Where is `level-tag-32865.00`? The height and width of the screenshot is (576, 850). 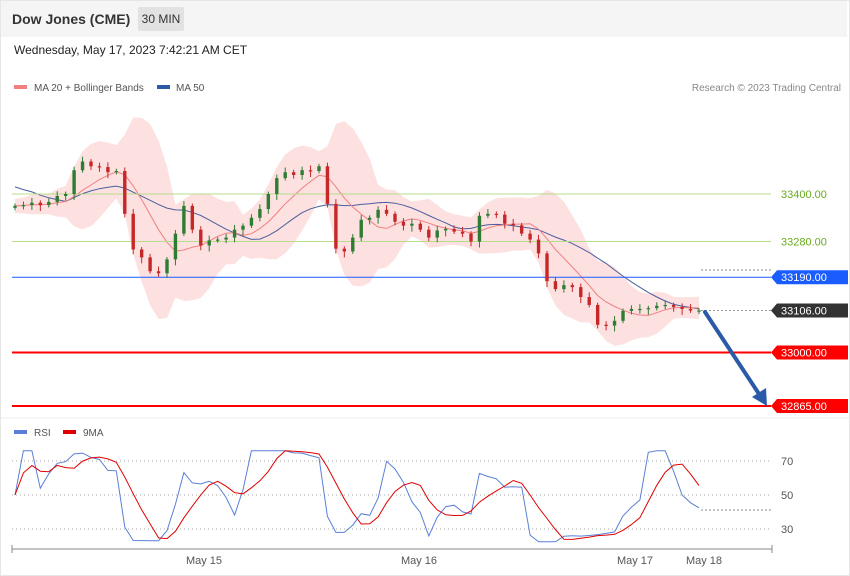 level-tag-32865.00 is located at coordinates (809, 406).